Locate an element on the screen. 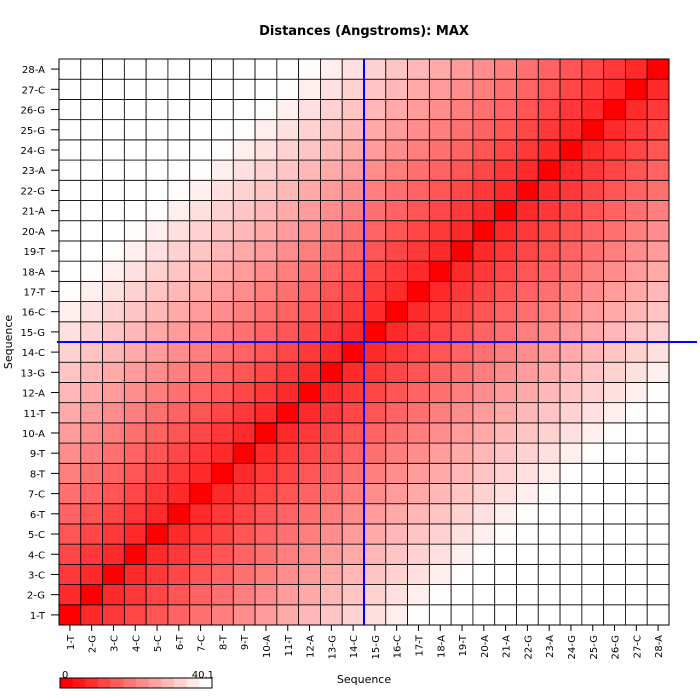  y-tick-label: 6-T is located at coordinates (38, 515).